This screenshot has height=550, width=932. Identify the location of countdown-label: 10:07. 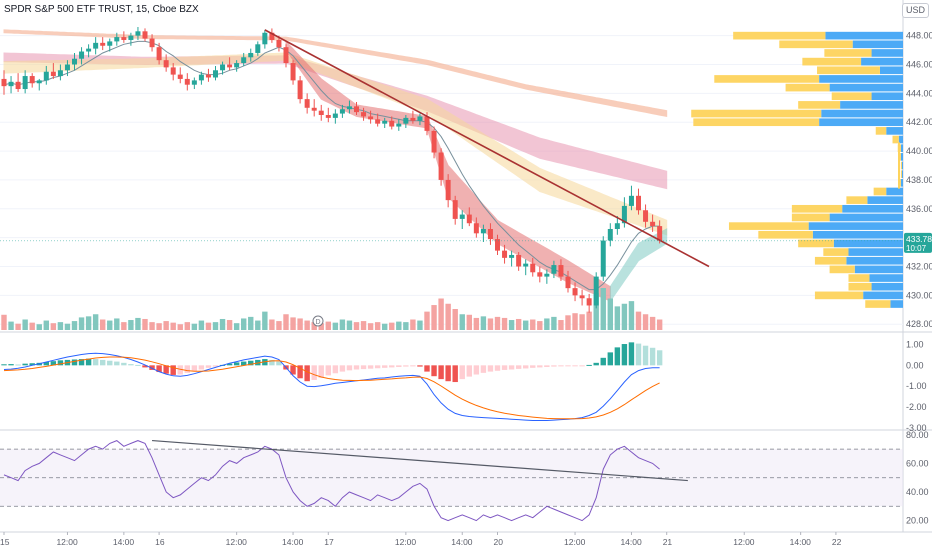
(916, 248).